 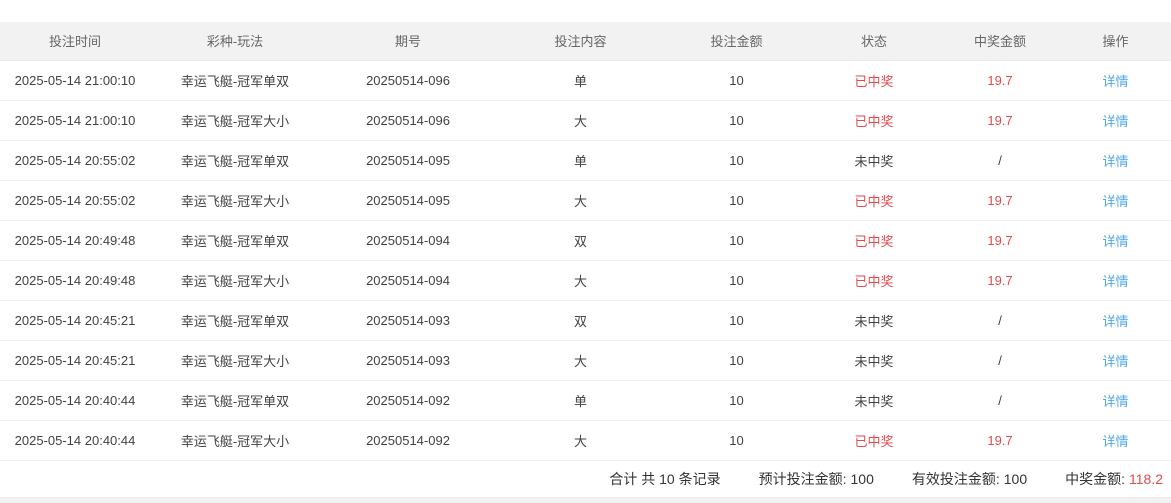 What do you see at coordinates (585, 11) in the screenshot?
I see `top-spacer` at bounding box center [585, 11].